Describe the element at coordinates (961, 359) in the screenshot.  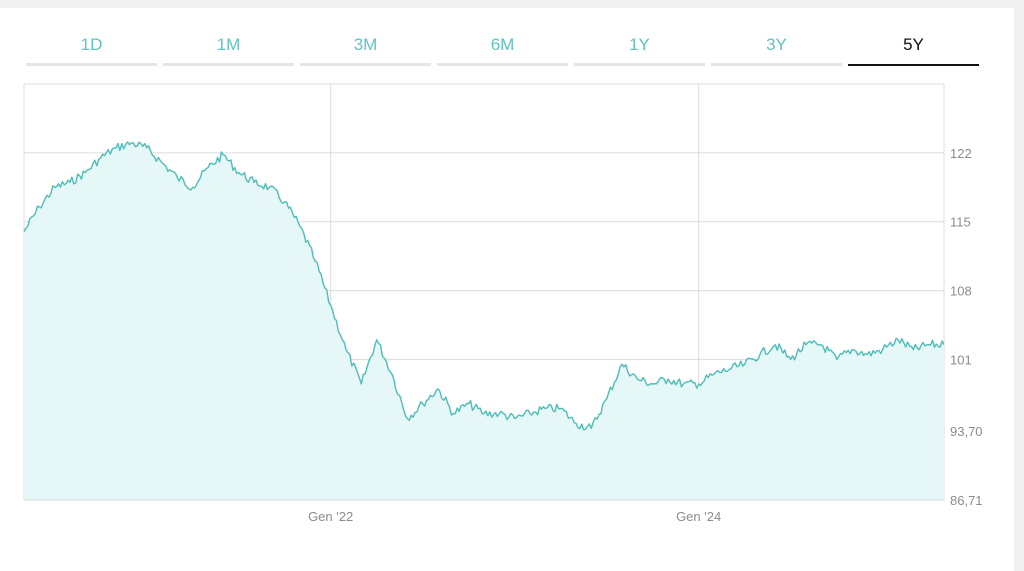
I see `y-tick-label: 101` at that location.